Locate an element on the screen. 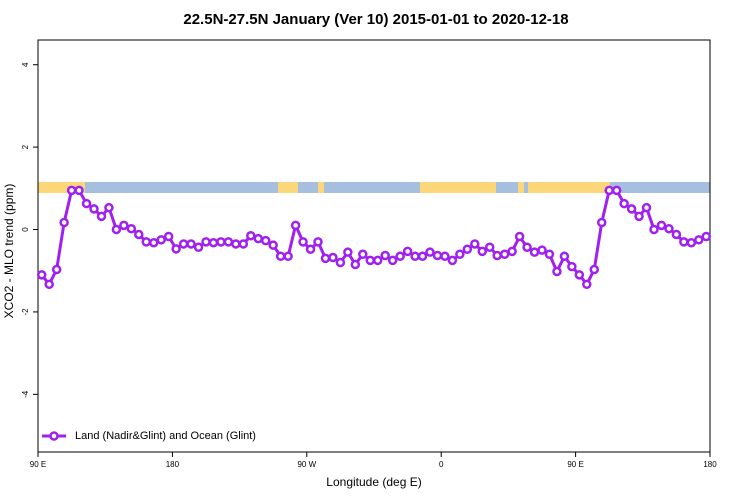 This screenshot has height=500, width=750. x-tick-label: 90 W is located at coordinates (306, 464).